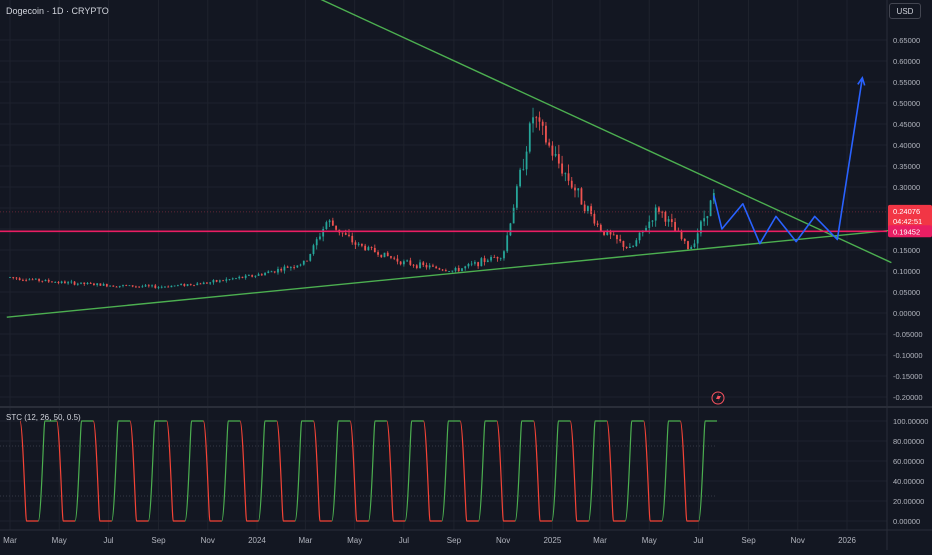 The width and height of the screenshot is (932, 555). What do you see at coordinates (847, 540) in the screenshot?
I see `x-tick-label: 2026` at bounding box center [847, 540].